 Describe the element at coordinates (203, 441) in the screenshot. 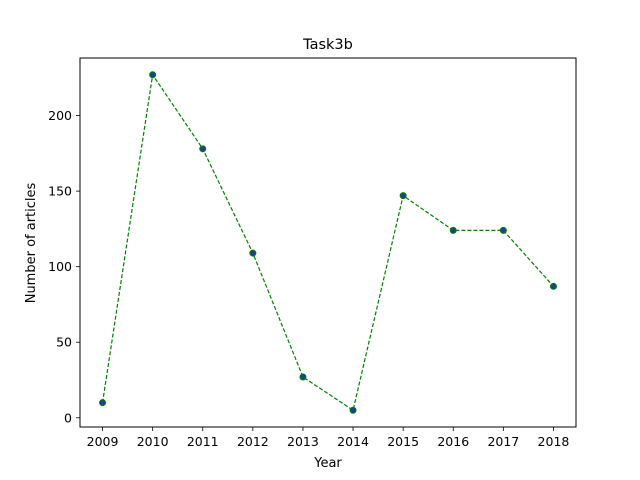

I see `x-tick-label: 2011` at that location.